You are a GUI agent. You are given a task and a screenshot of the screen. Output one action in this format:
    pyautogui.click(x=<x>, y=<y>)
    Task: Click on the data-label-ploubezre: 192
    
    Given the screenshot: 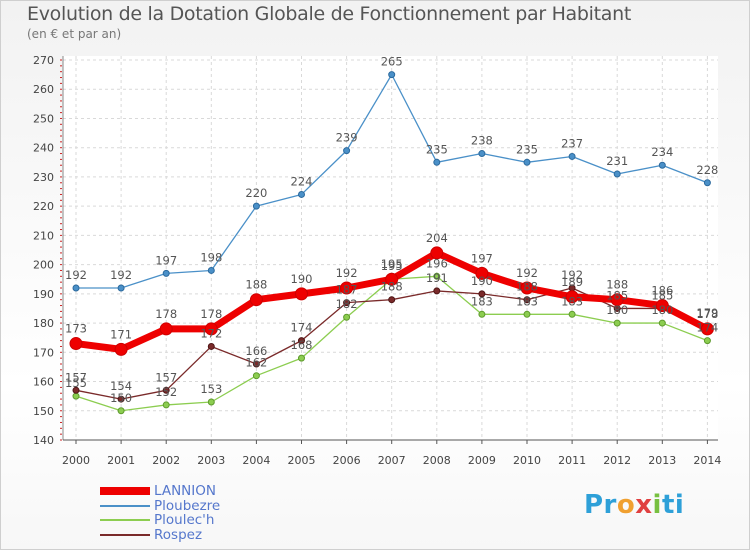 What is the action you would take?
    pyautogui.click(x=121, y=275)
    